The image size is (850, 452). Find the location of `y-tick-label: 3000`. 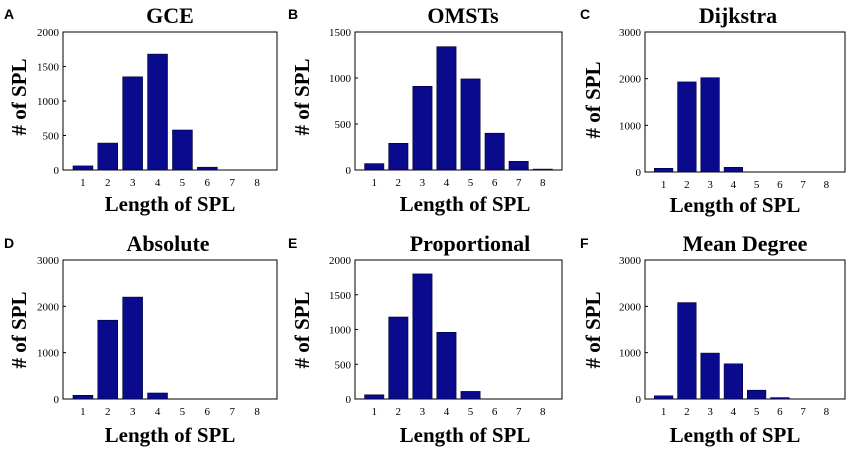

y-tick-label: 3000 is located at coordinates (48, 261).